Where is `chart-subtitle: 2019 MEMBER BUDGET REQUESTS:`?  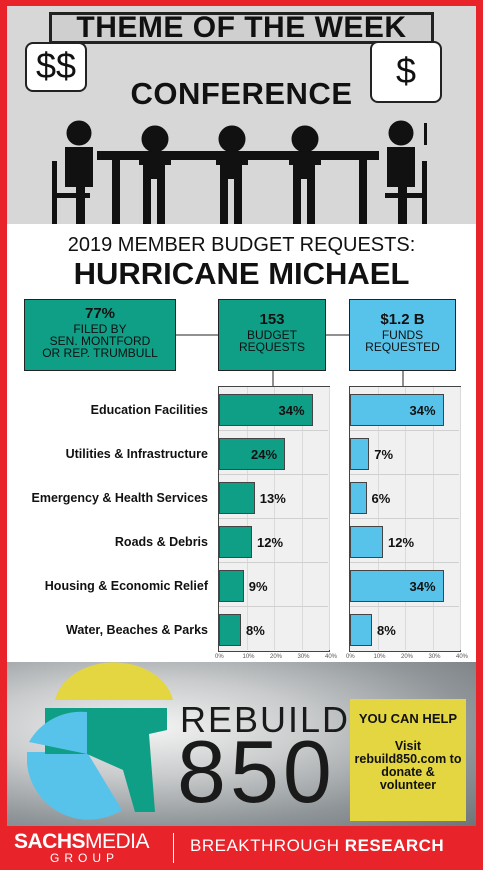 chart-subtitle: 2019 MEMBER BUDGET REQUESTS: is located at coordinates (241, 245).